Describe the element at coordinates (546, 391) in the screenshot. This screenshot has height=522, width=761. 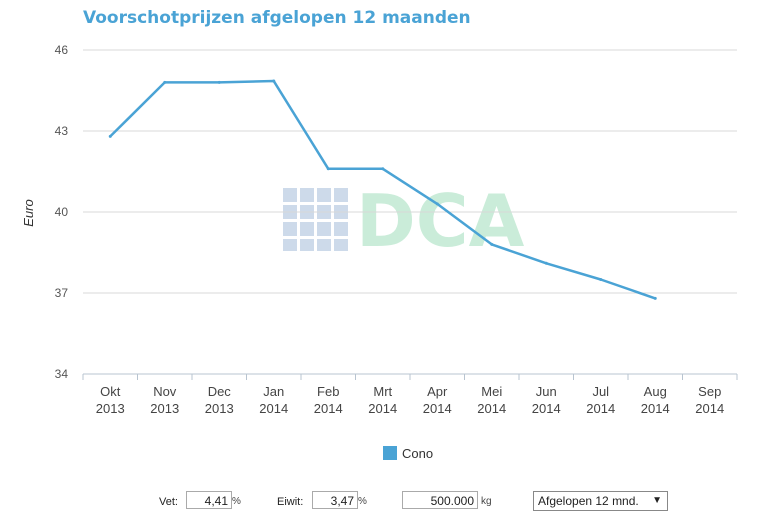
I see `x-tick-label-month: Jun` at that location.